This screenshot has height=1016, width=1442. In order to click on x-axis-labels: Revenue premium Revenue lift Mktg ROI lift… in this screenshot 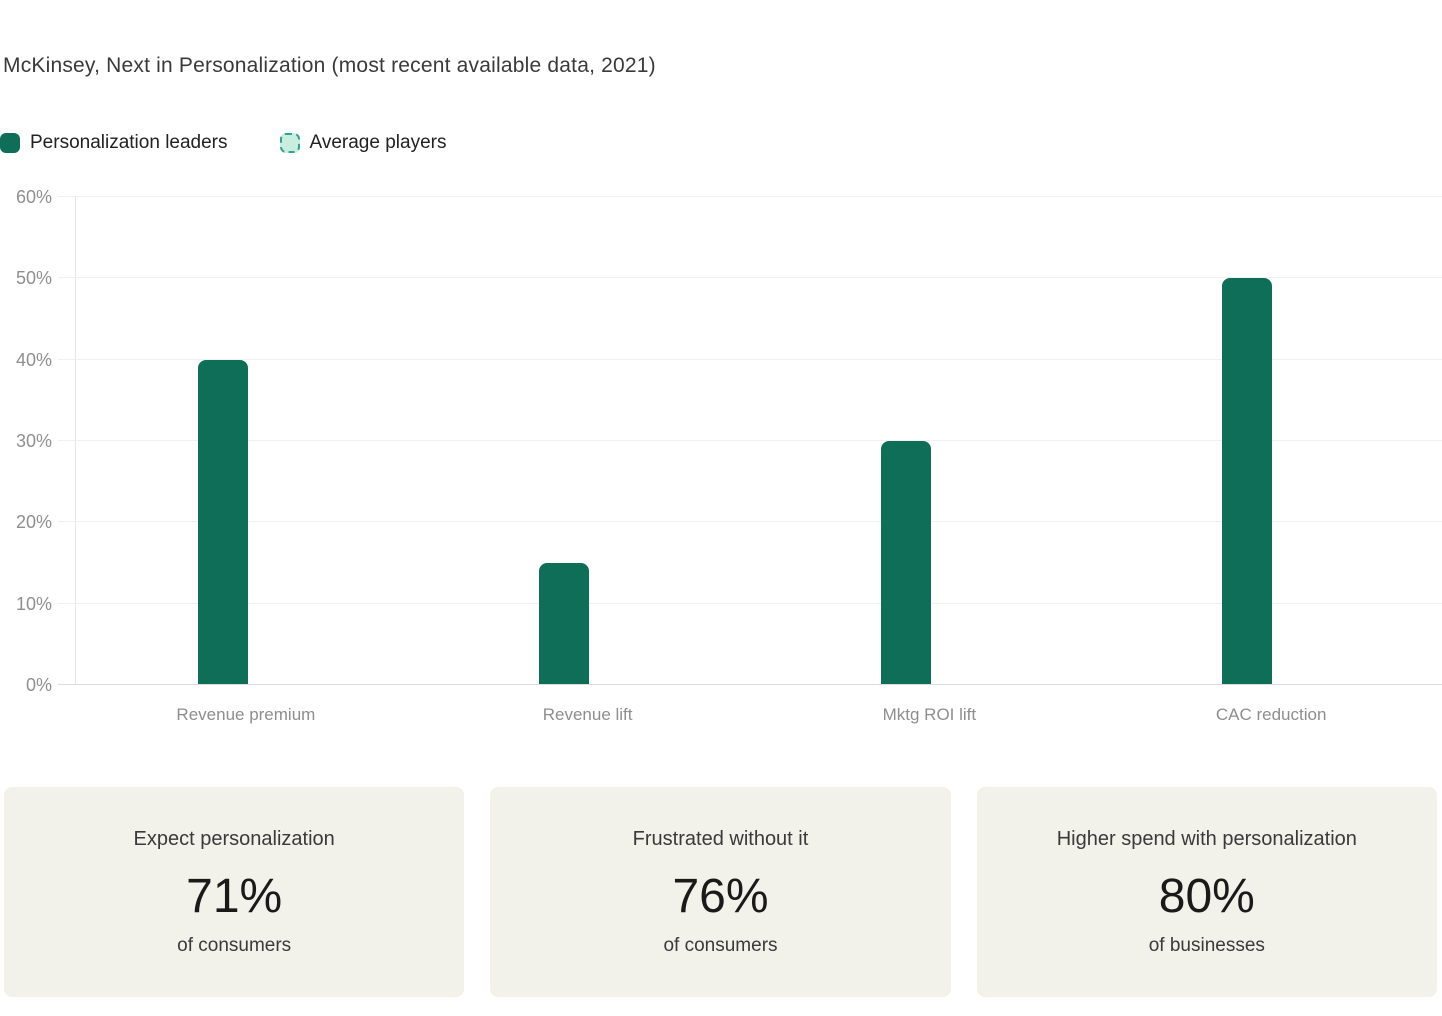, I will do `click(758, 705)`.